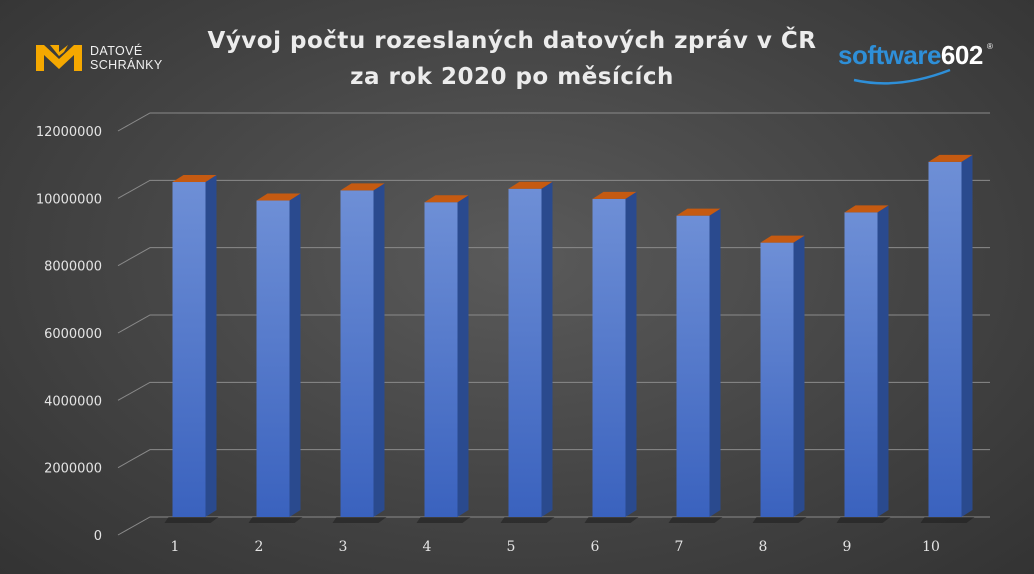 The image size is (1034, 574). What do you see at coordinates (175, 547) in the screenshot?
I see `x-tick-label: 1` at bounding box center [175, 547].